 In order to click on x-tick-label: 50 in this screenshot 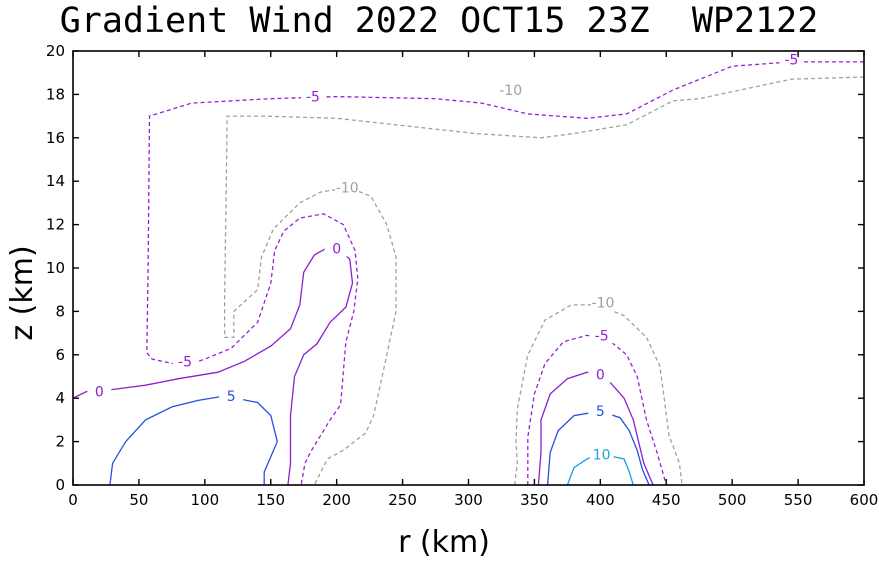, I will do `click(138, 500)`.